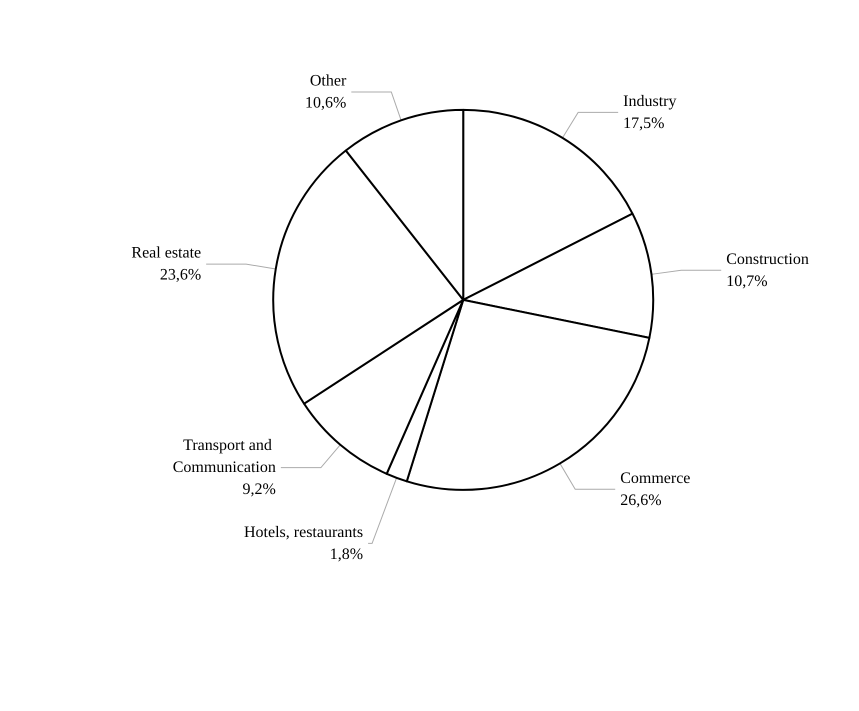 This screenshot has height=711, width=859. I want to click on slice-label: Hotels, restaurants, so click(304, 532).